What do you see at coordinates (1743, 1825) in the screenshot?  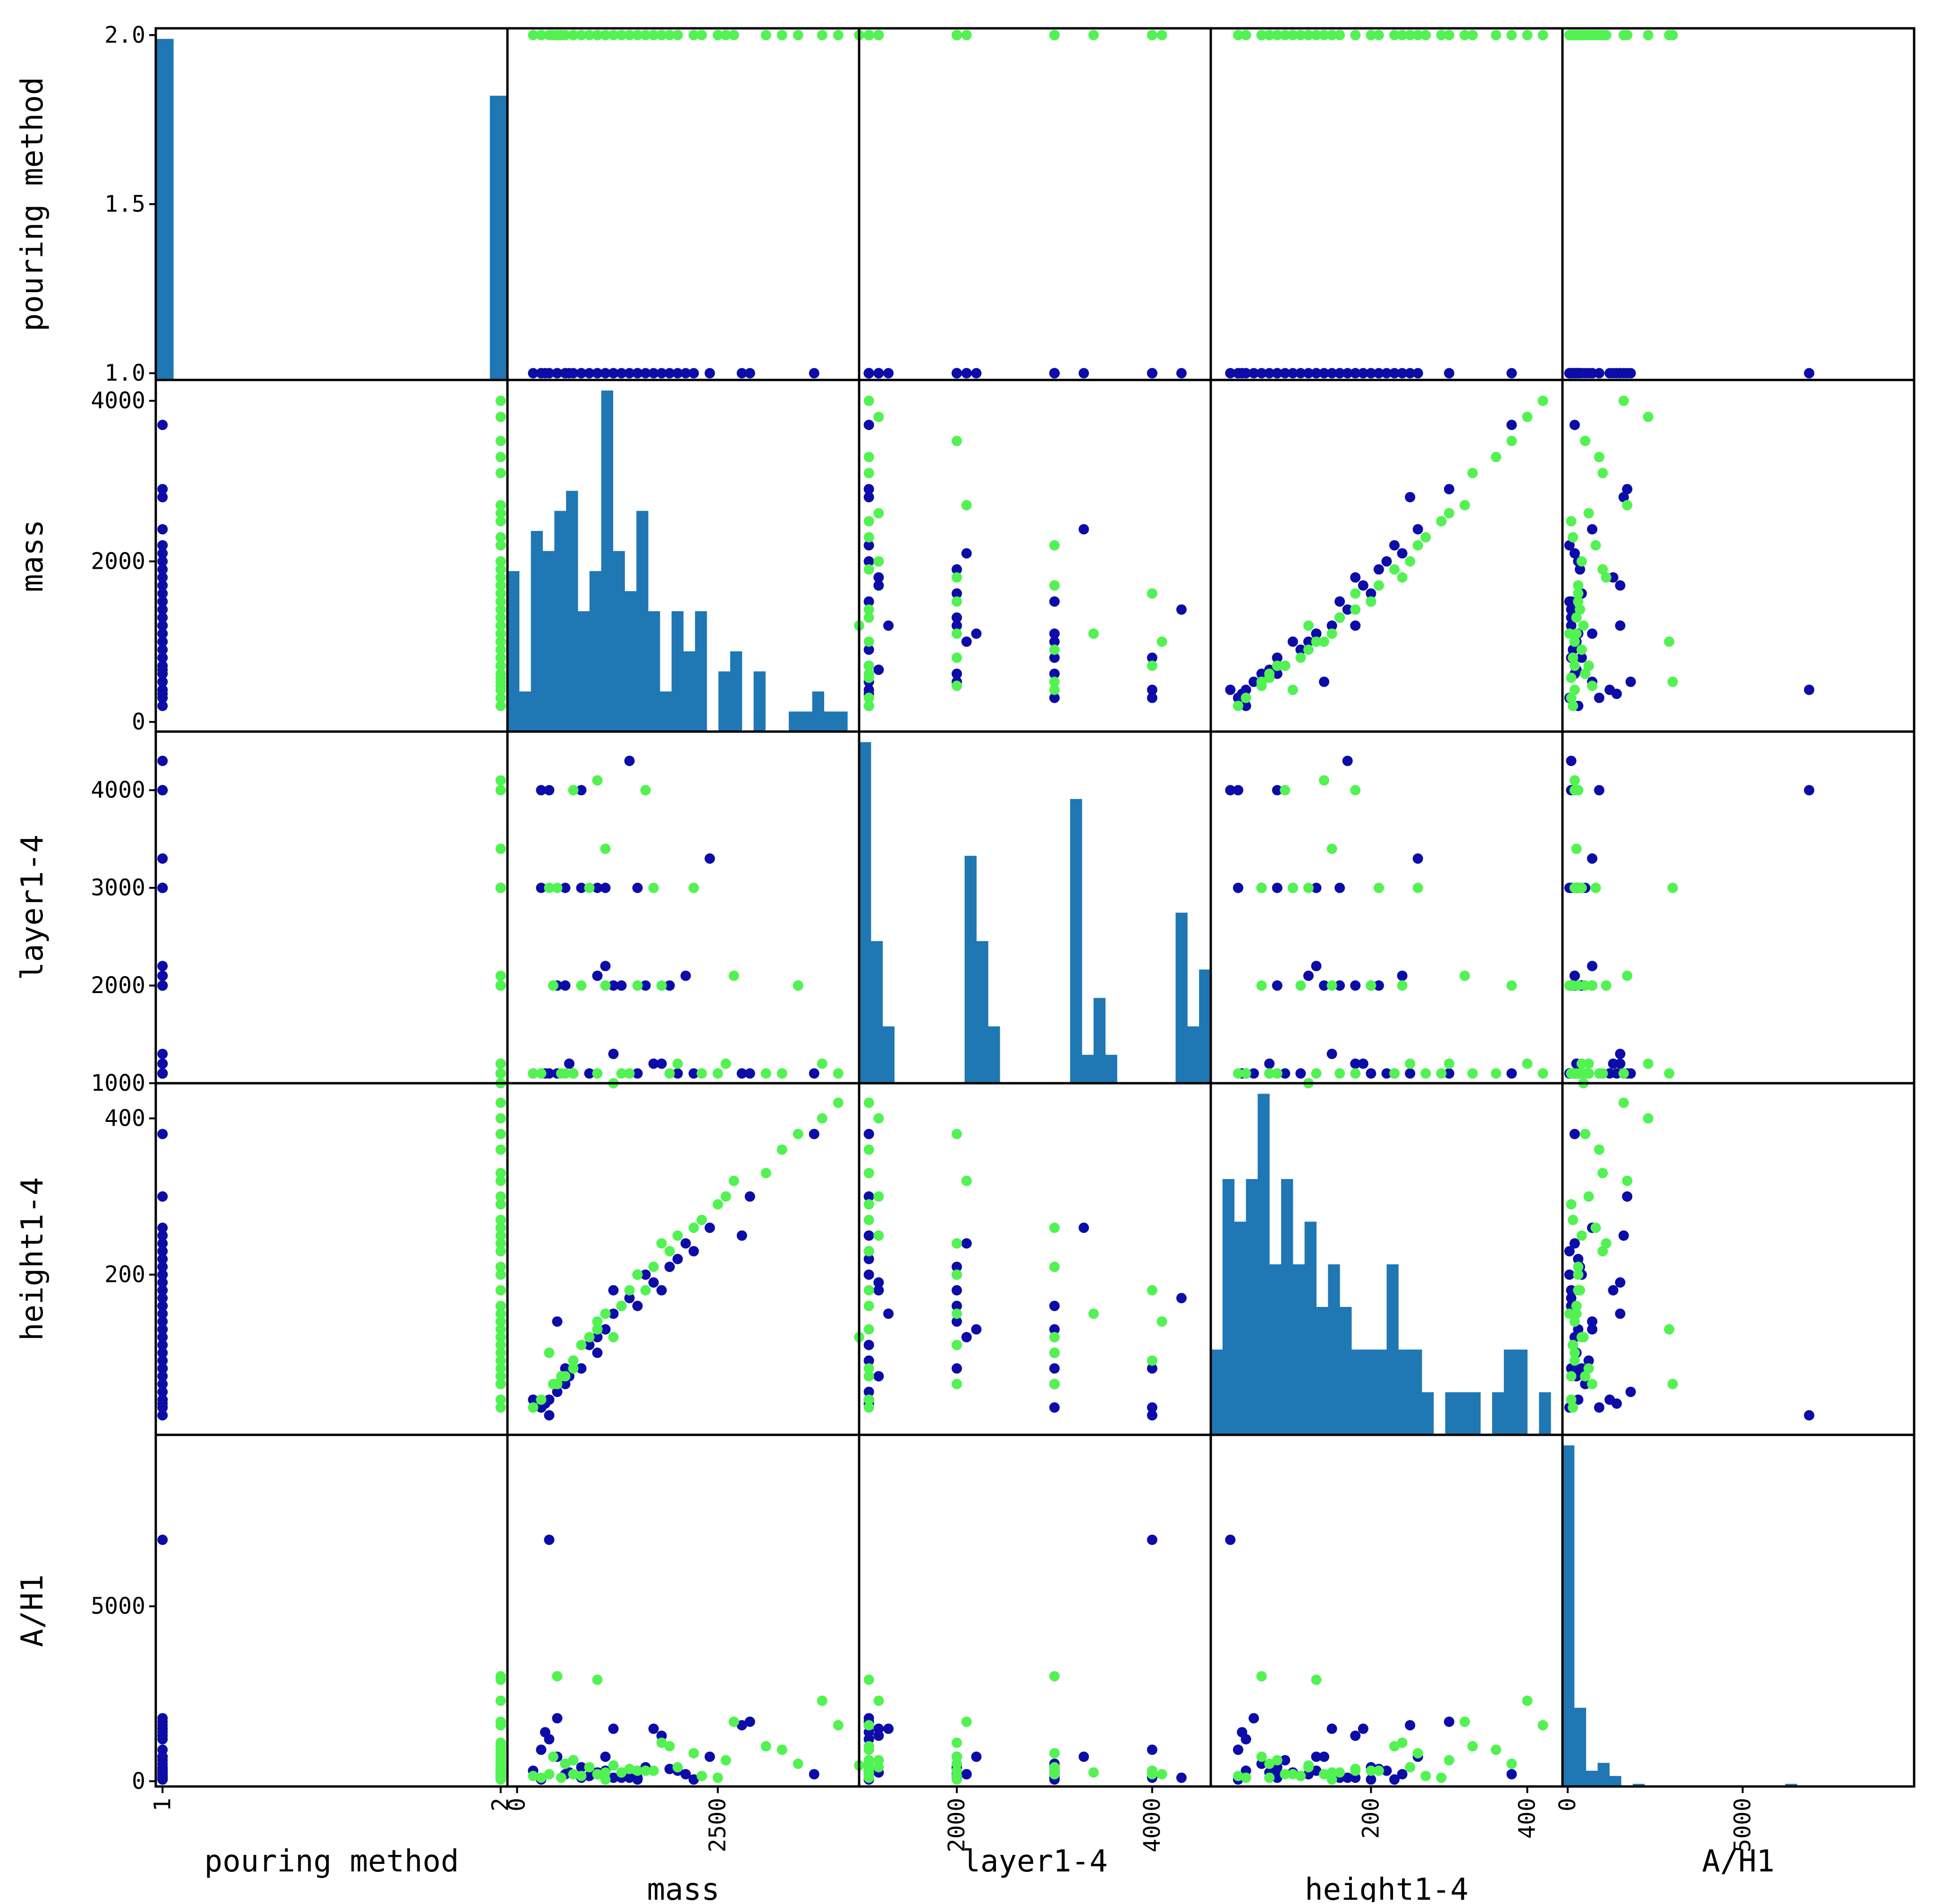 I see `x-tick-label-a-h1-1: 5000` at bounding box center [1743, 1825].